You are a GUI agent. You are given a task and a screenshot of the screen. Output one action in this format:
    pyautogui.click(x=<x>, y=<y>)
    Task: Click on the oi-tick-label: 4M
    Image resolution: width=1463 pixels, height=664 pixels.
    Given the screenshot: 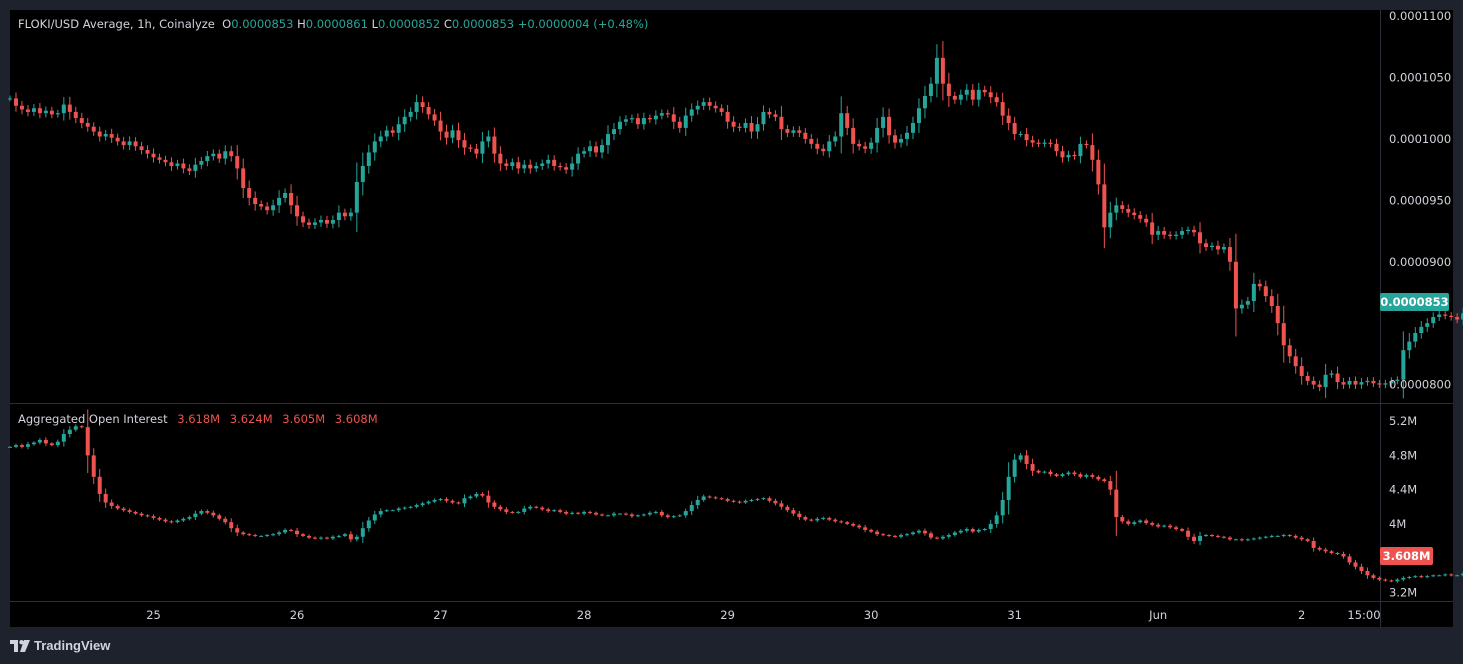 What is the action you would take?
    pyautogui.click(x=1397, y=524)
    